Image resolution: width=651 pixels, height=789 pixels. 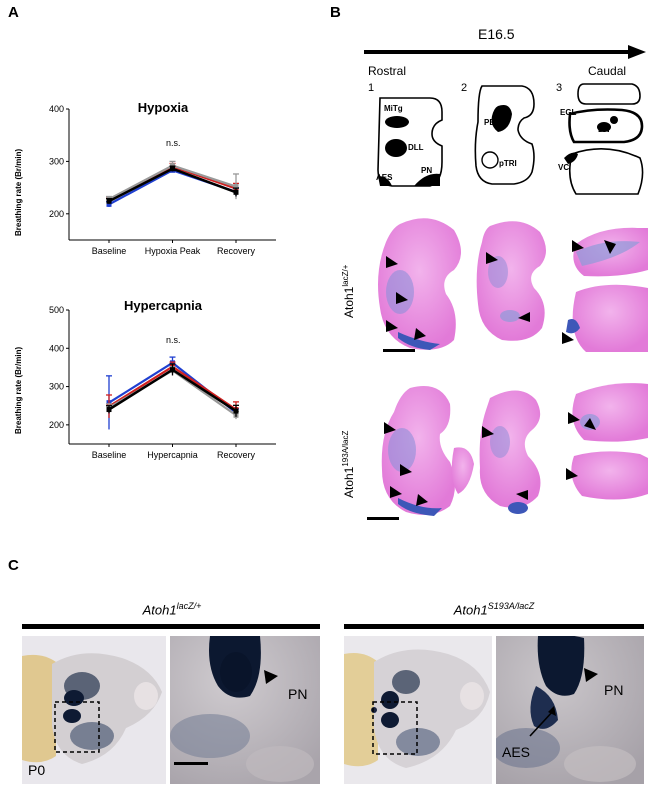 I want to click on rostral-caudal-arrow, so click(x=505, y=52).